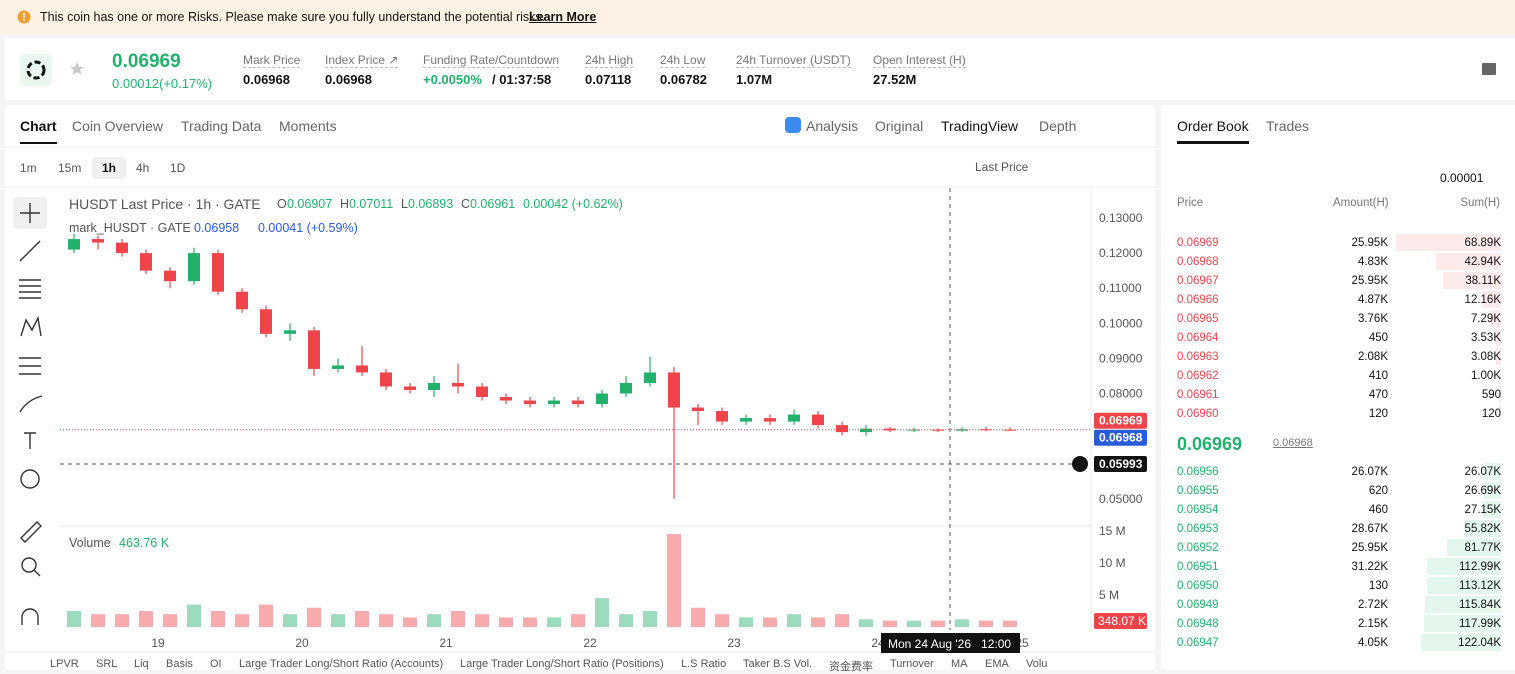 Image resolution: width=1515 pixels, height=674 pixels. What do you see at coordinates (1485, 319) in the screenshot?
I see `book-sum: 7.29K` at bounding box center [1485, 319].